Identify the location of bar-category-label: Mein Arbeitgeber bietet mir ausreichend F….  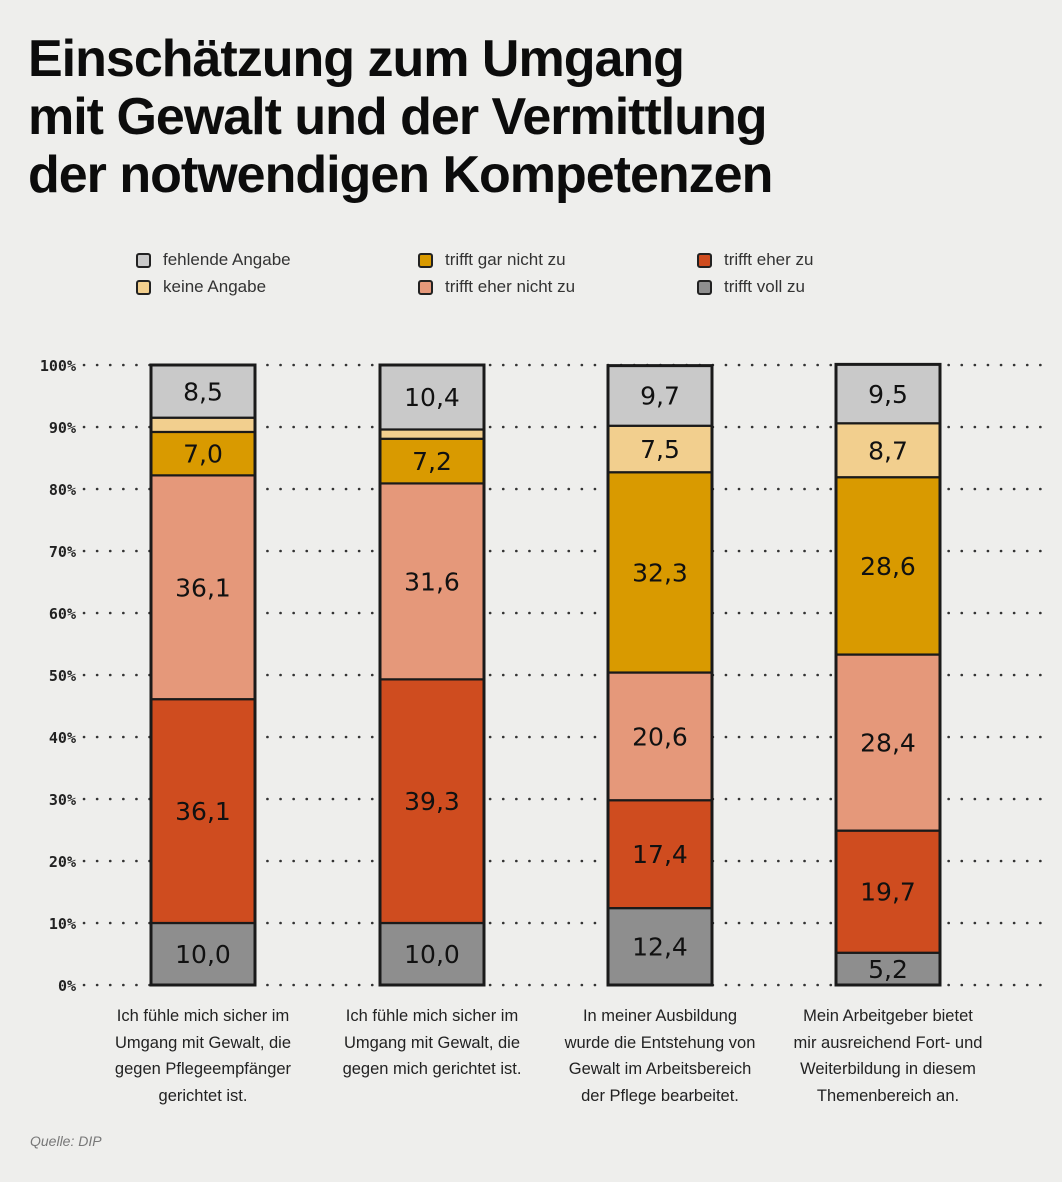
(888, 1056).